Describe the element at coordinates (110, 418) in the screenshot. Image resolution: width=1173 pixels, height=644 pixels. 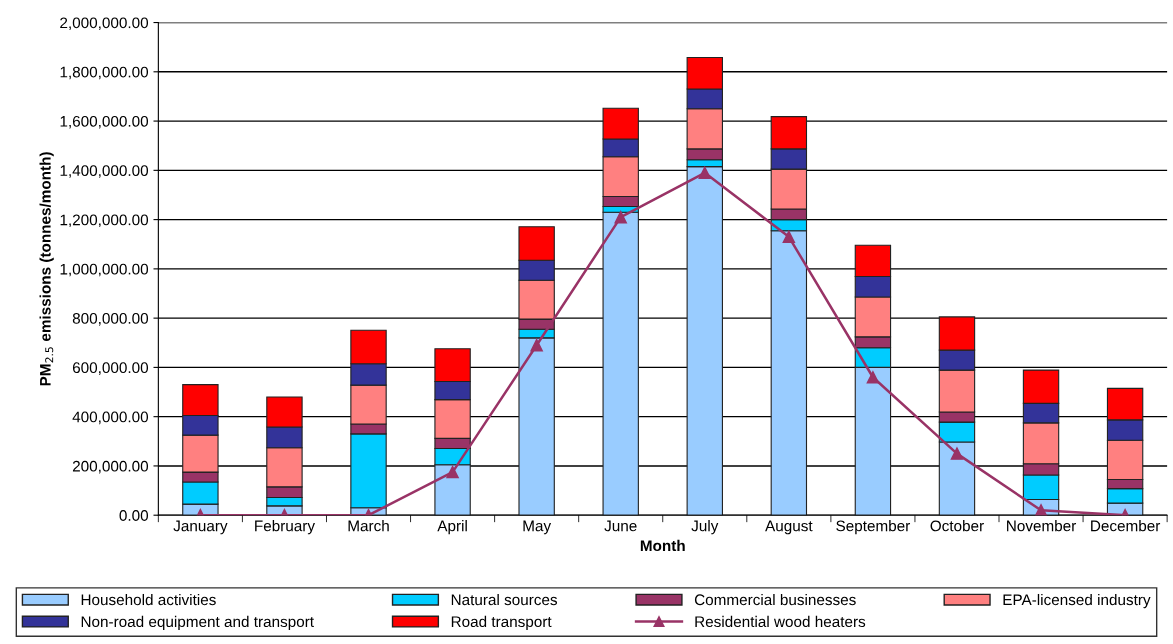
I see `y-tick-label: 400,000.00` at that location.